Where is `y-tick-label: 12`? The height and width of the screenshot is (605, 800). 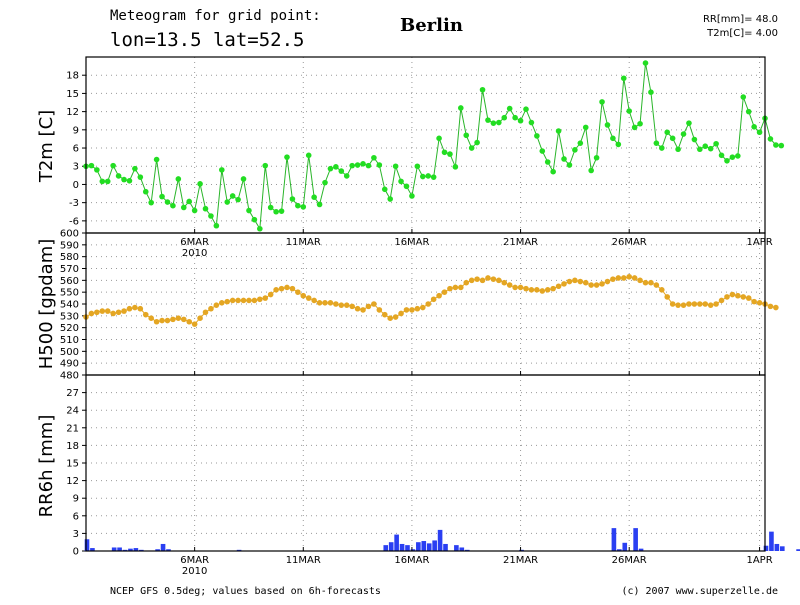
y-tick-label: 12 is located at coordinates (72, 112).